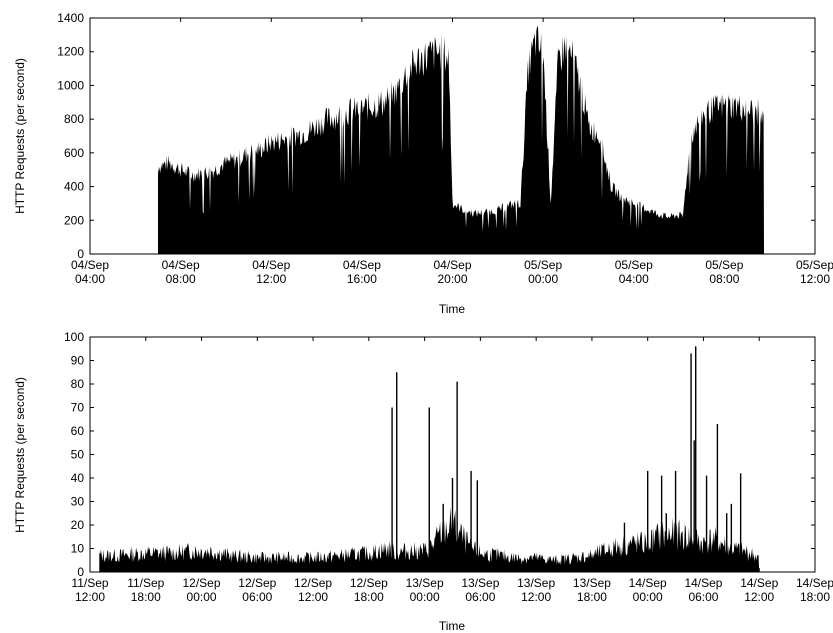 The image size is (833, 633). Describe the element at coordinates (20, 455) in the screenshot. I see `bottom-y-axis-label: HTTP Requests (per second)` at that location.